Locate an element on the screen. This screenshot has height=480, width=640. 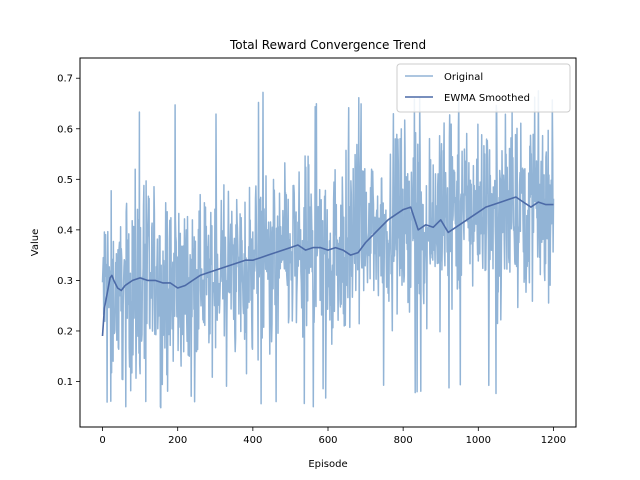
y-tick: 0.3 is located at coordinates (68, 281).